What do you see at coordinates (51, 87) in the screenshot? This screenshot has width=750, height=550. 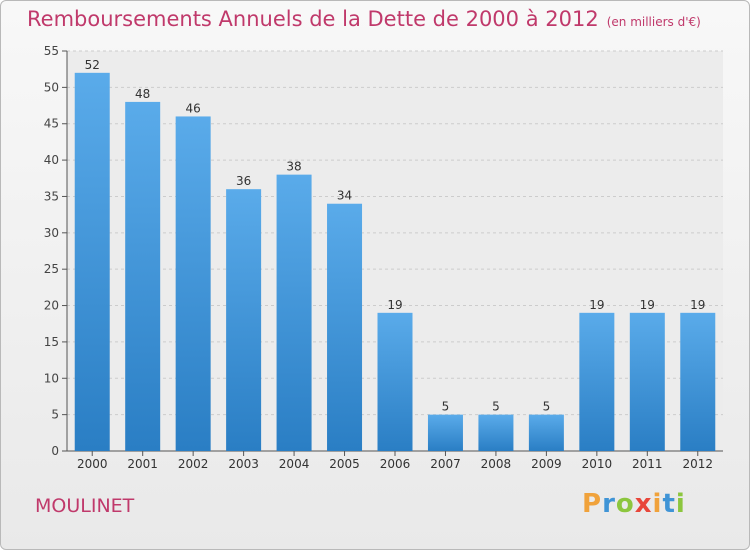 I see `y-tick-label: 50` at bounding box center [51, 87].